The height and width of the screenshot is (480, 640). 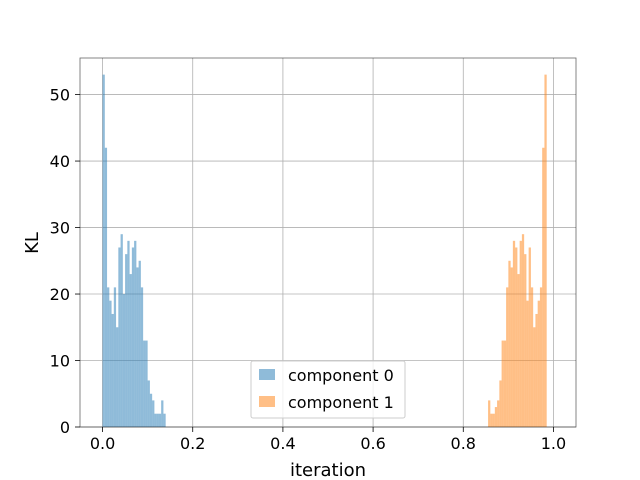 I want to click on x-tick-label: 0.0, so click(x=102, y=443).